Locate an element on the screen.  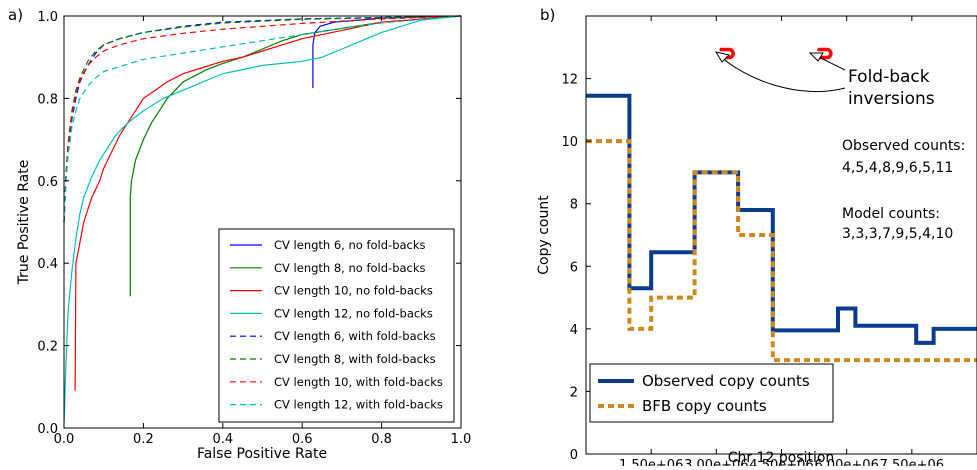
foldback-markers is located at coordinates (776, 53).